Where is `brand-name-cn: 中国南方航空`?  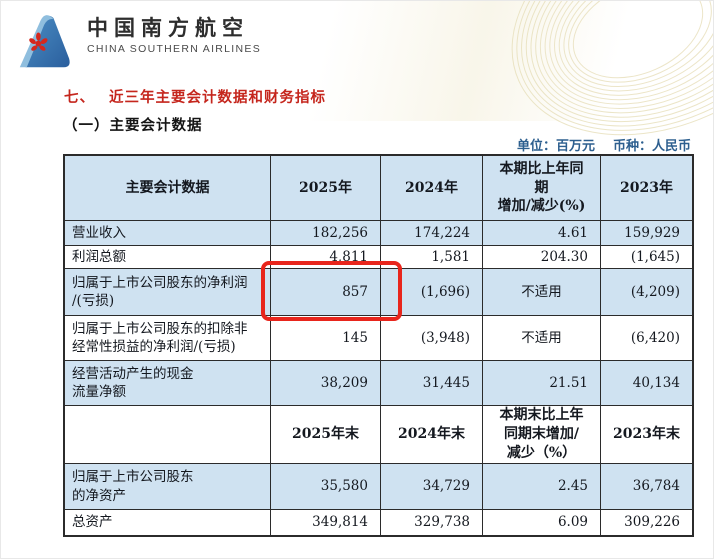 brand-name-cn: 中国南方航空 is located at coordinates (168, 28).